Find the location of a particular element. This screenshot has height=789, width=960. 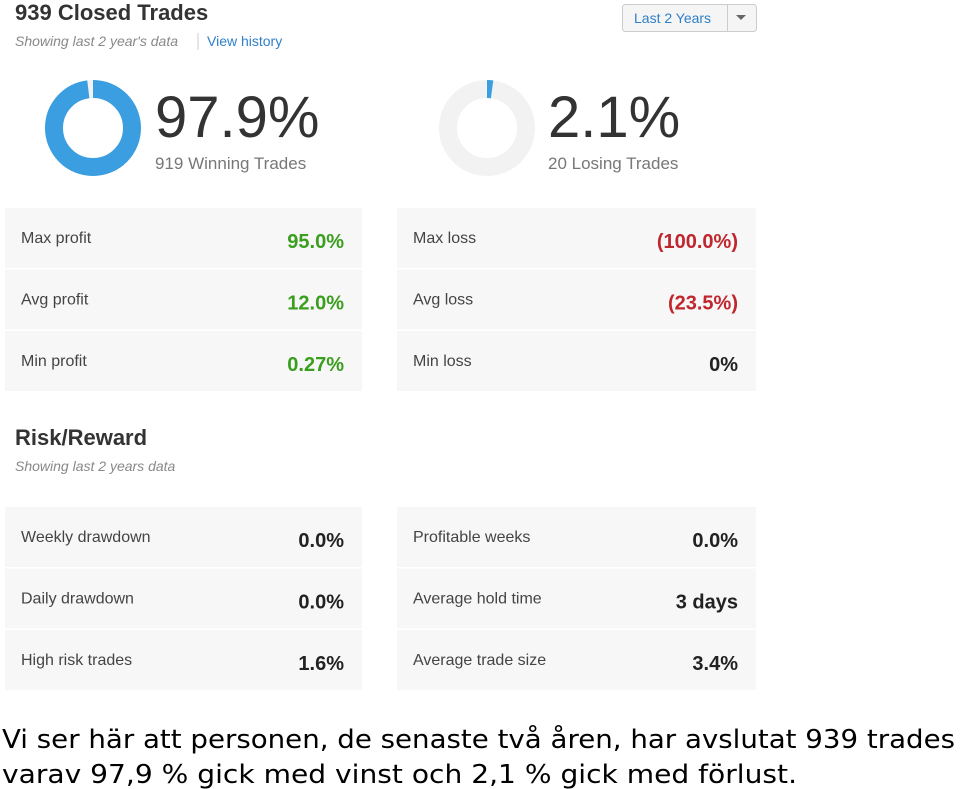

row-value: 95.0% is located at coordinates (315, 242).